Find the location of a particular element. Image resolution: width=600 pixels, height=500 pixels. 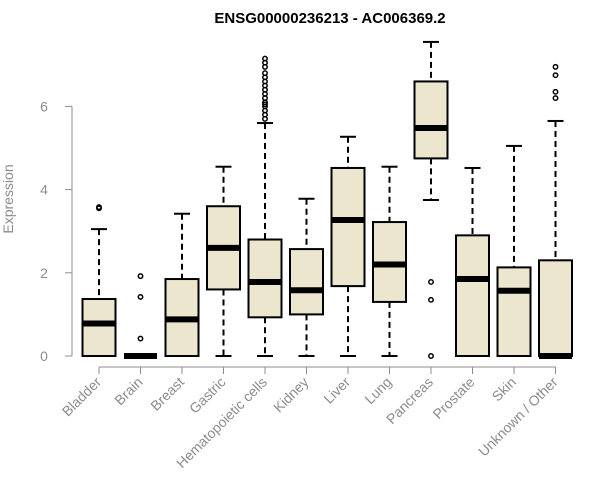

x-tick-label: Bladder is located at coordinates (82, 397).